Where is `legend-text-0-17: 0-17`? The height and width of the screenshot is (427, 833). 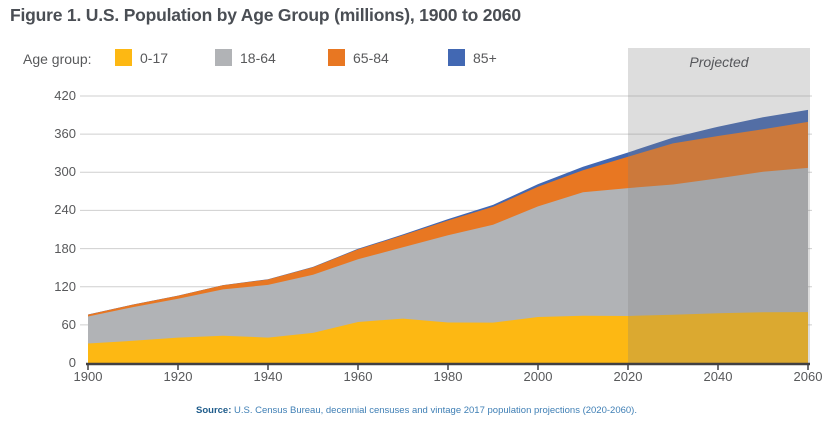
legend-text-0-17: 0-17 is located at coordinates (154, 57).